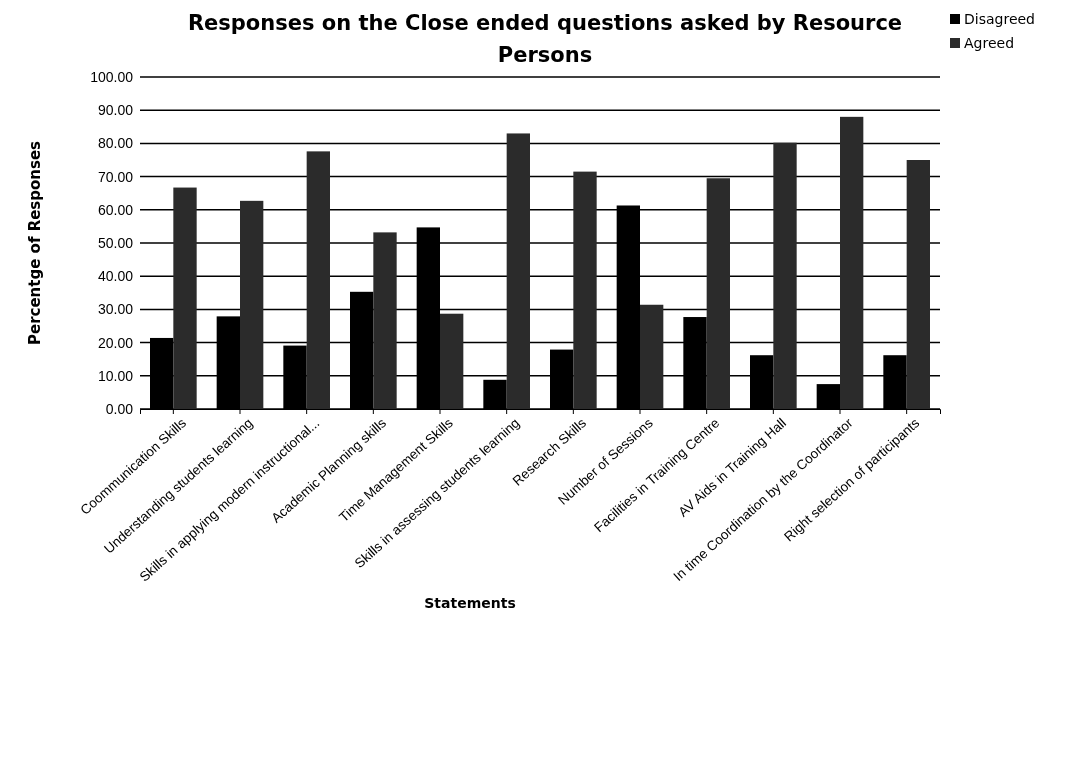  I want to click on y-axis-title: Percentge of Responses, so click(35, 243).